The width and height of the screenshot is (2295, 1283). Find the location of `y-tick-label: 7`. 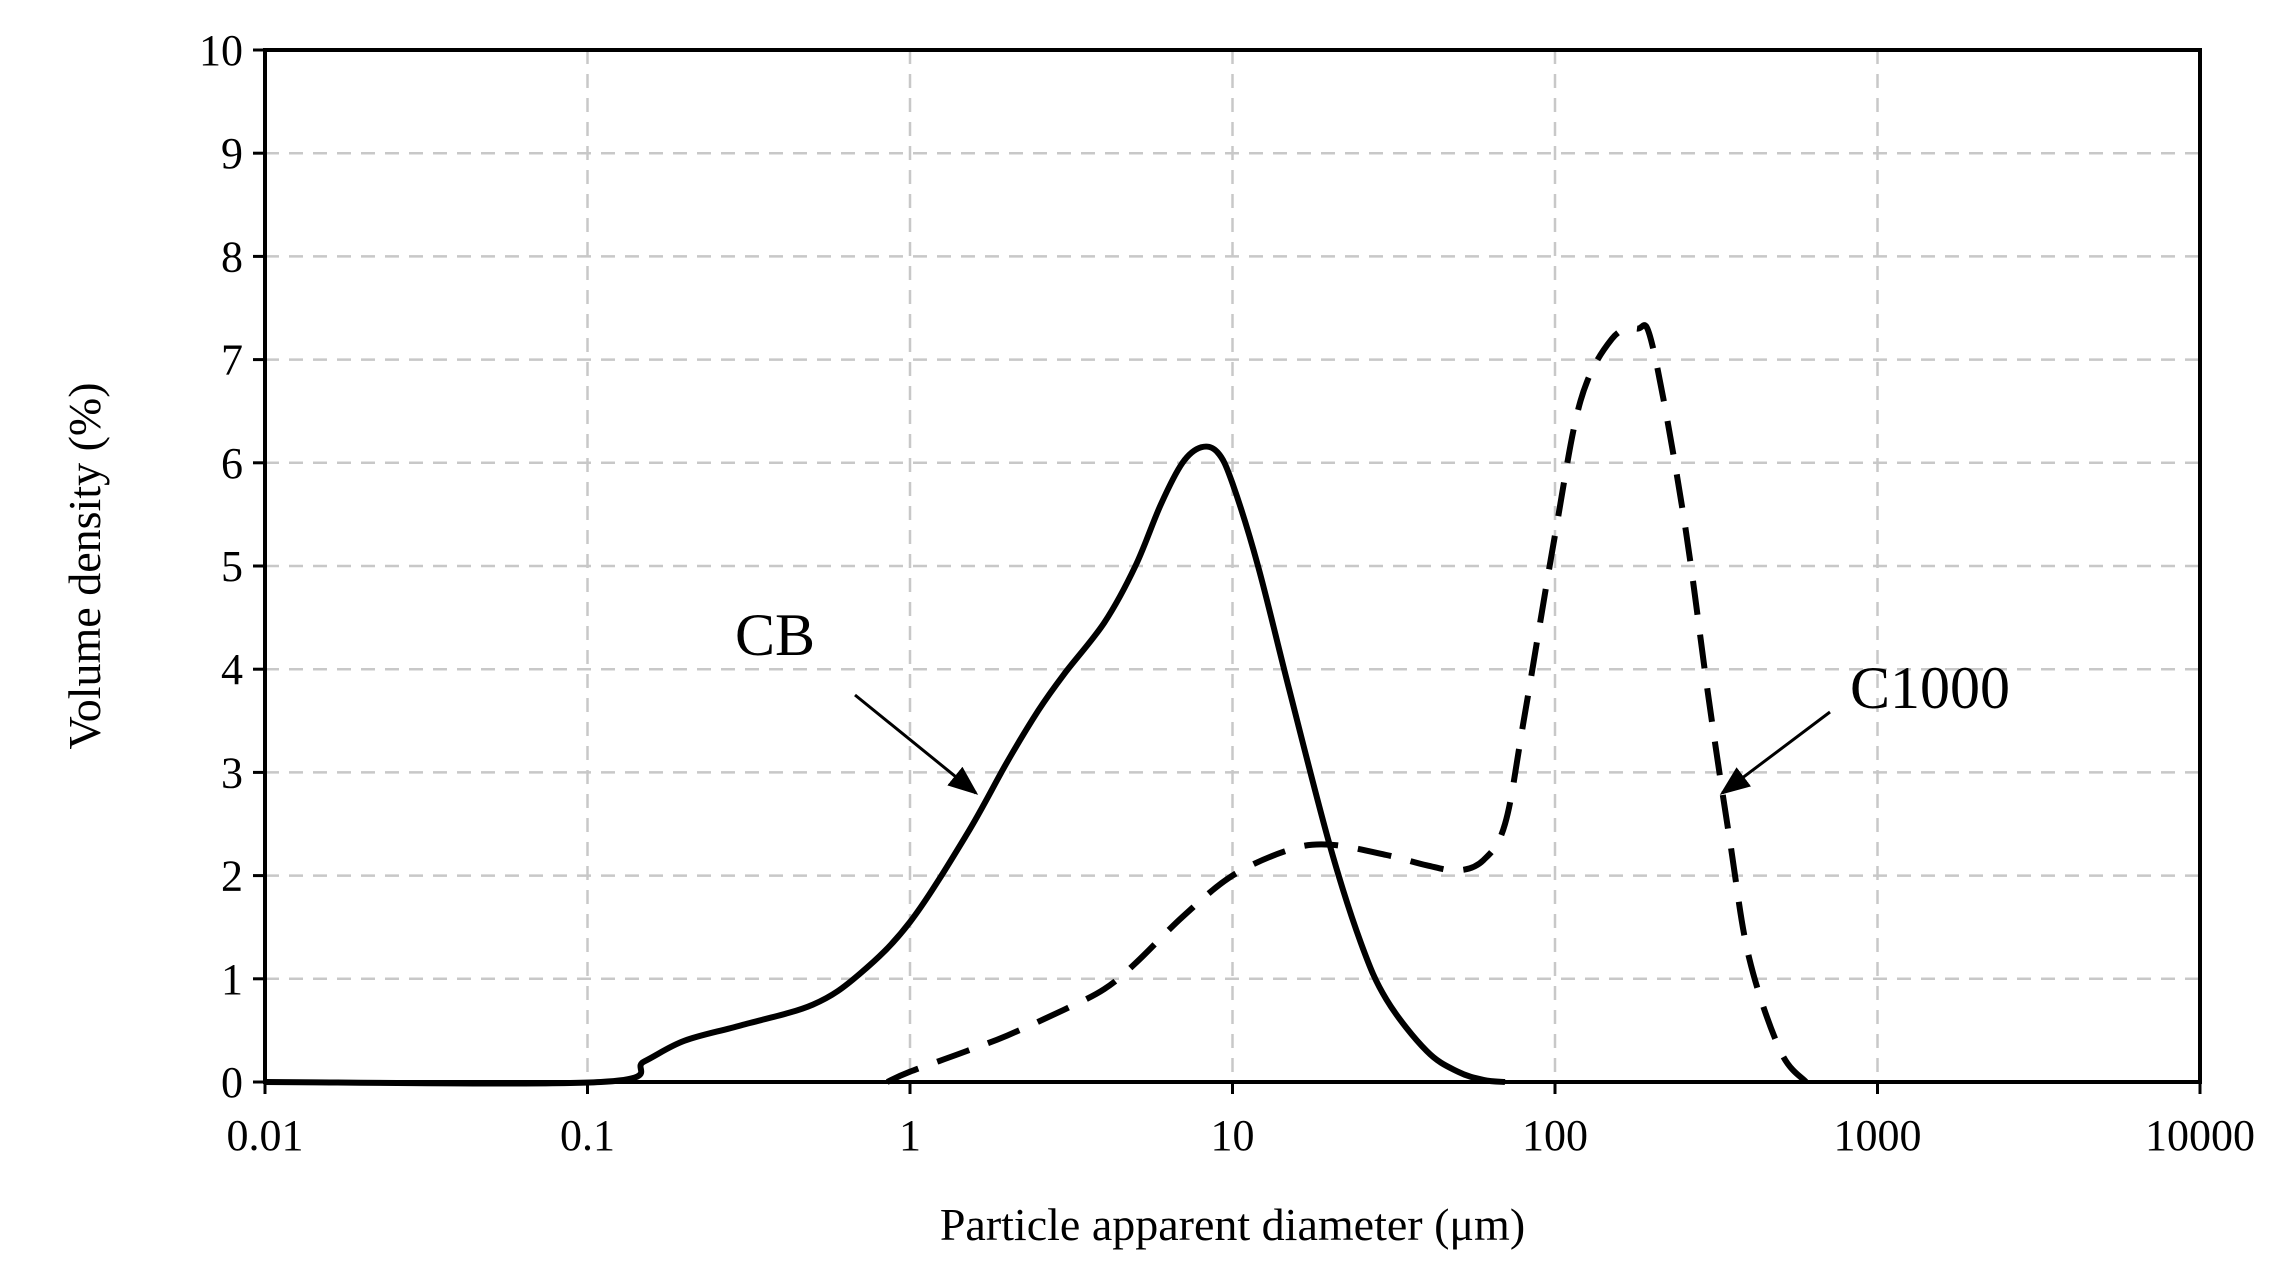

y-tick-label: 7 is located at coordinates (232, 360).